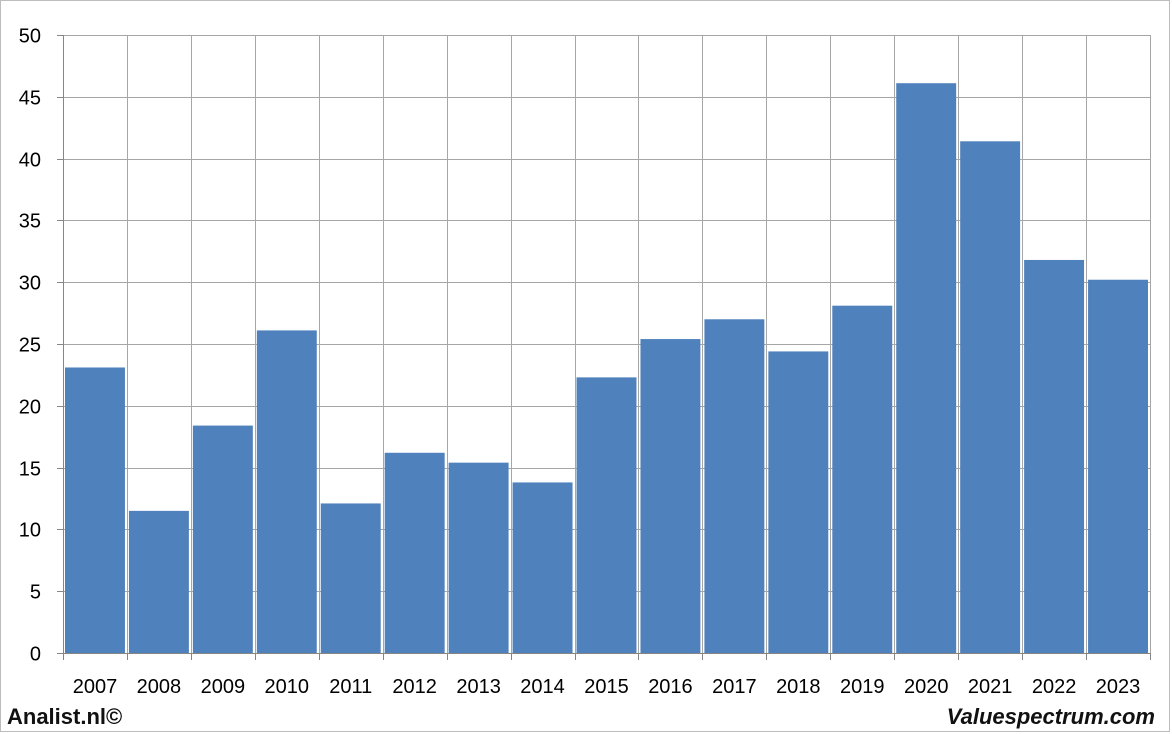 The height and width of the screenshot is (734, 1172). I want to click on y-tick-label: 15, so click(30, 470).